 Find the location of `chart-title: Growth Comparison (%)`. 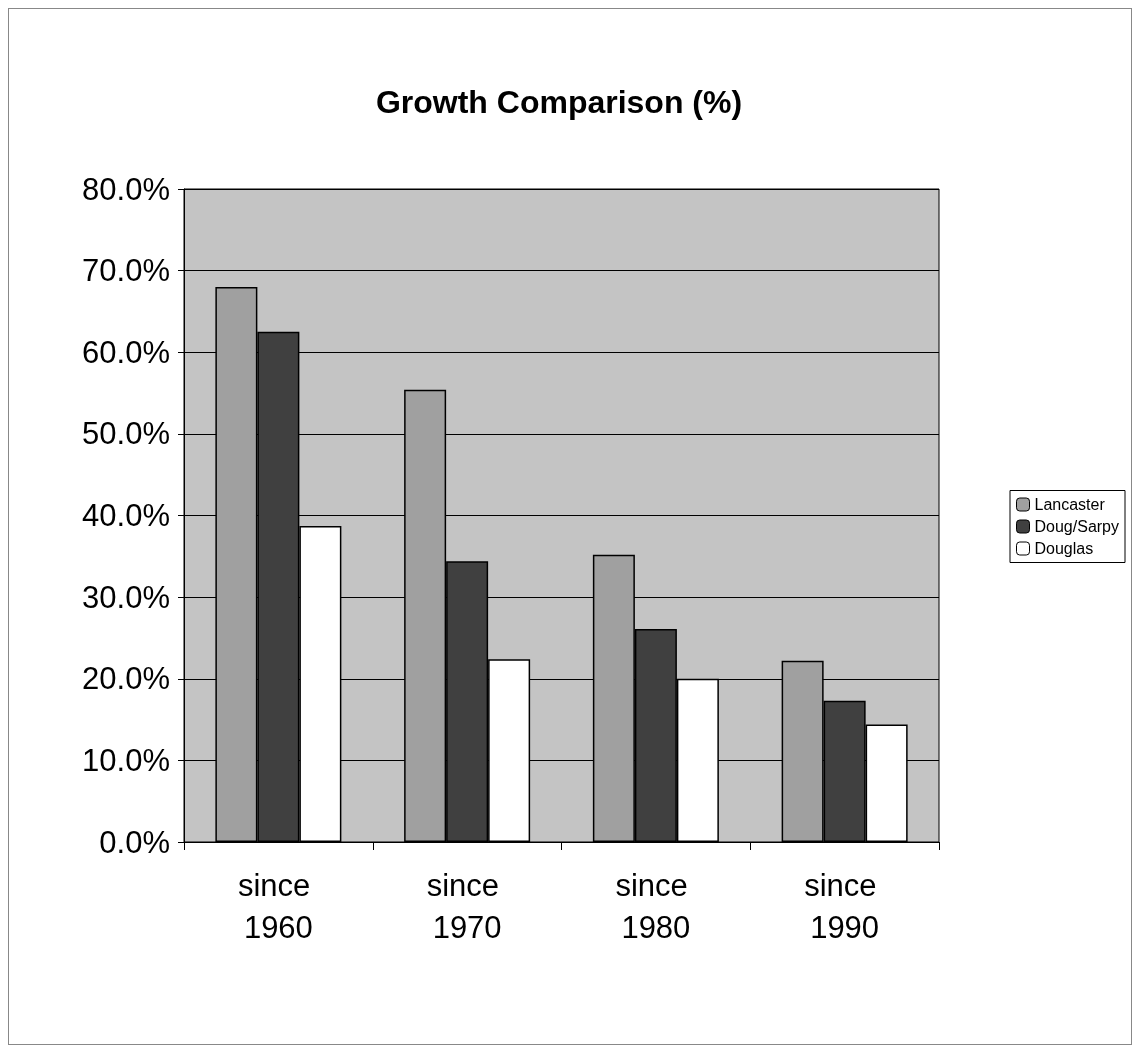

chart-title: Growth Comparison (%) is located at coordinates (559, 102).